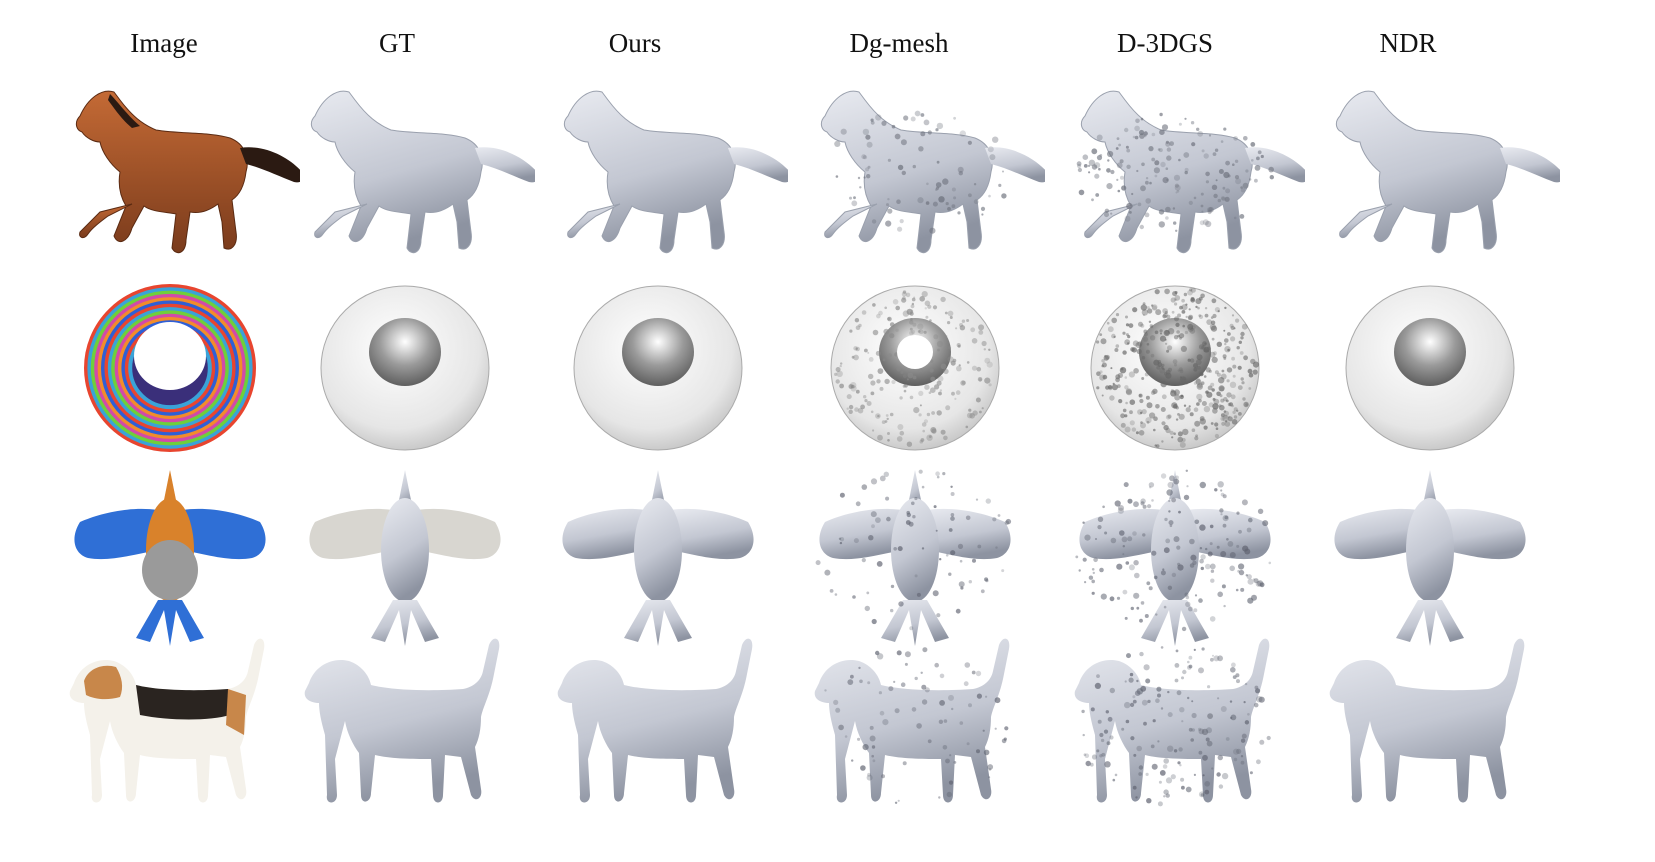 This screenshot has height=862, width=1655. I want to click on horse-gt-render, so click(405, 172).